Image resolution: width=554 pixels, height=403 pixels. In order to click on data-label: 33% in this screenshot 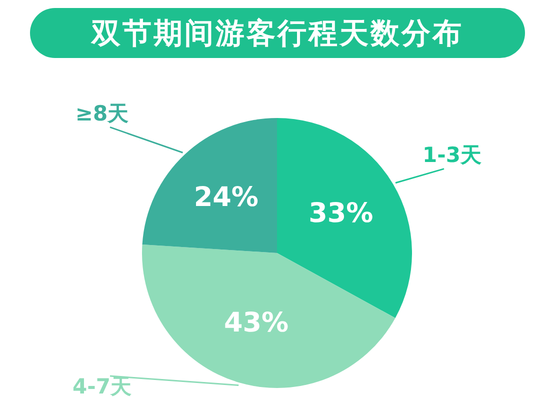, I will do `click(341, 214)`.